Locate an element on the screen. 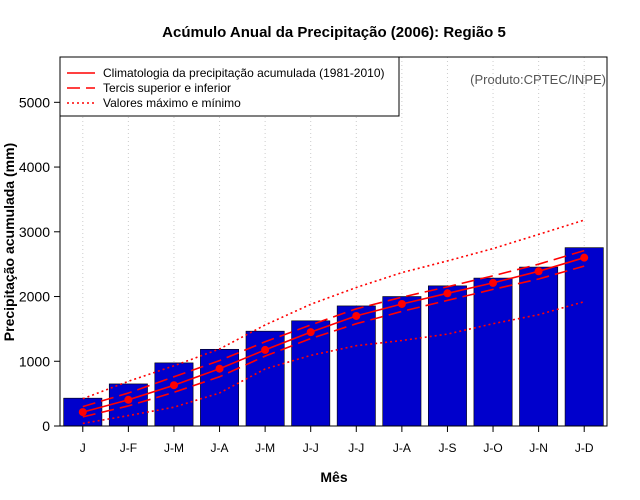  y-tick-label: 4000 is located at coordinates (34, 167).